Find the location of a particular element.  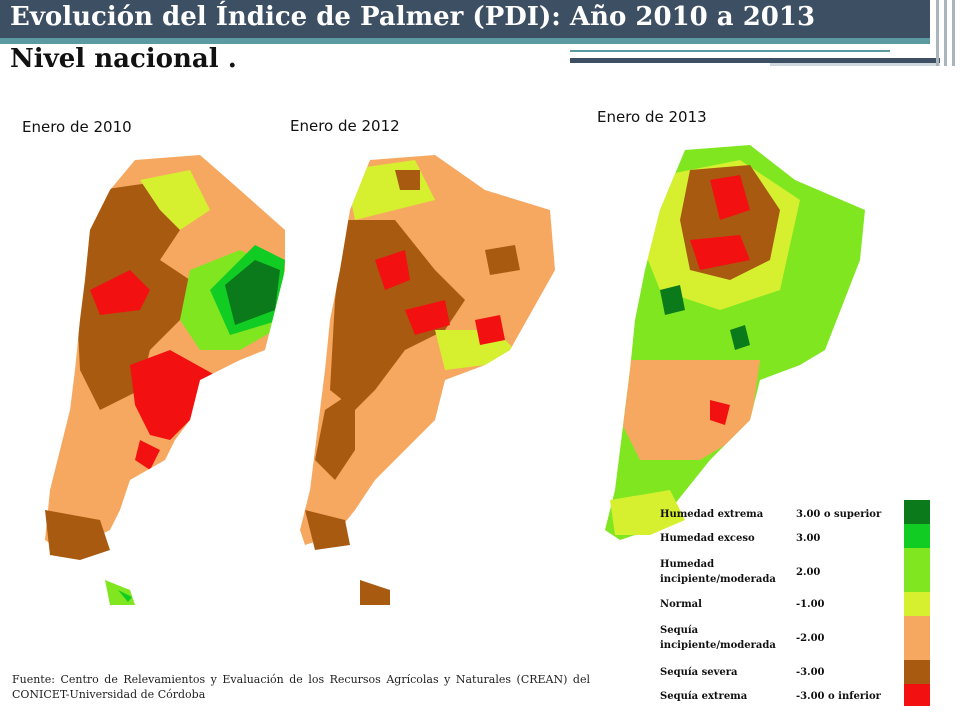

legend-label: Humedad extrema is located at coordinates (712, 514).